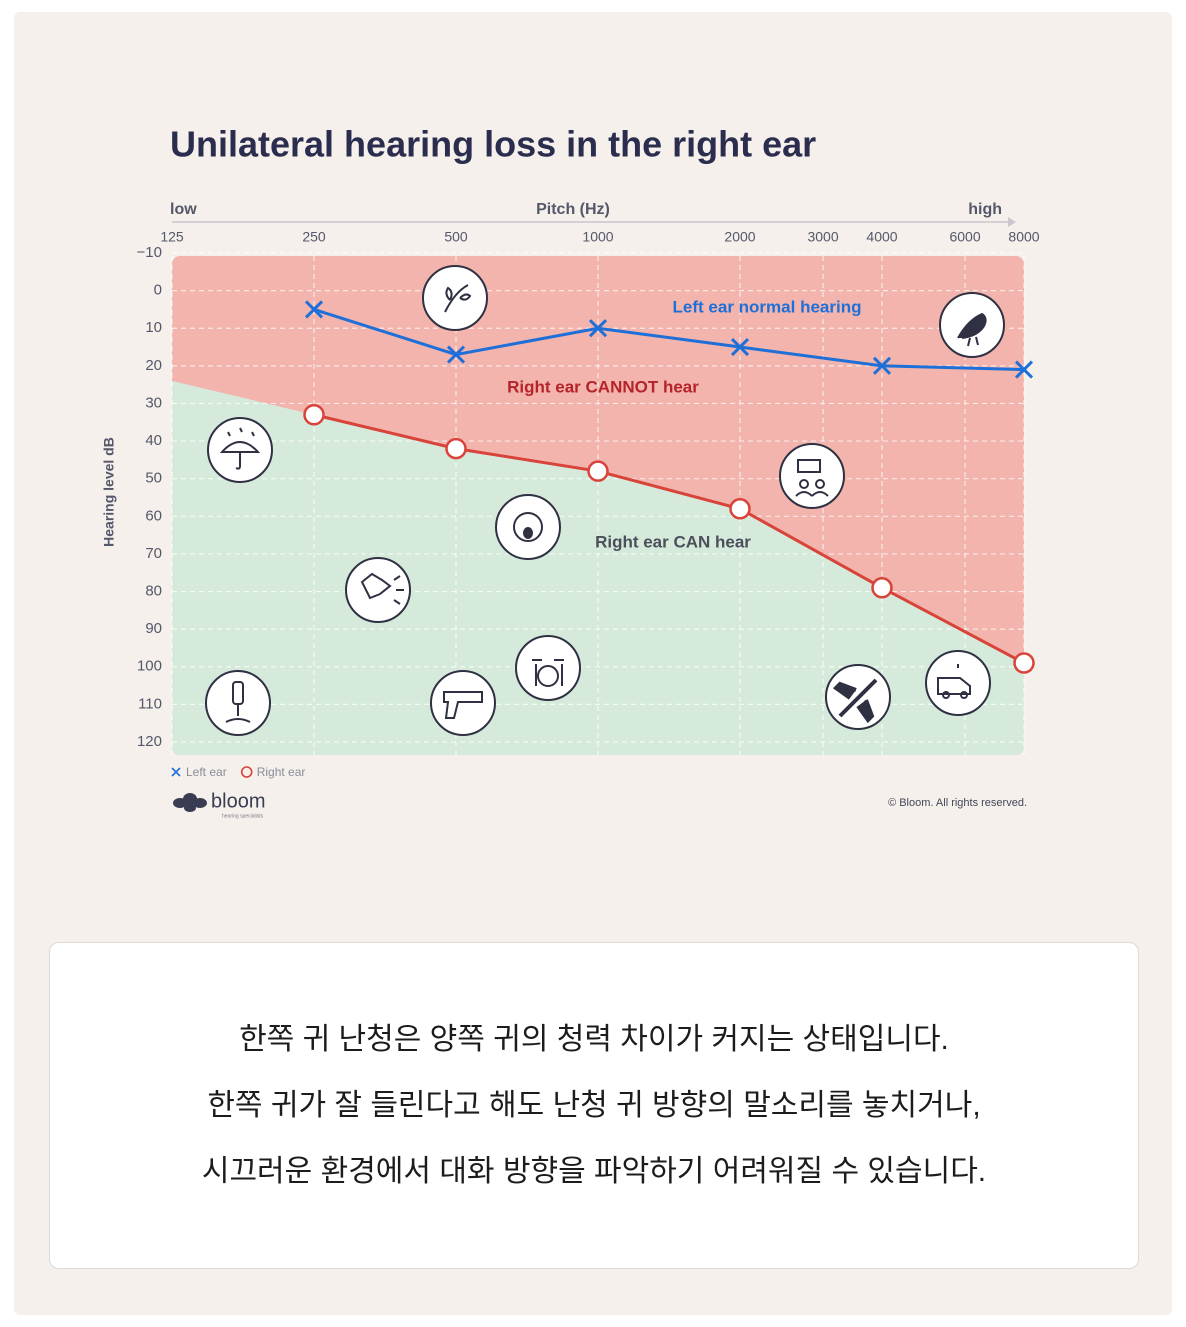 The height and width of the screenshot is (1327, 1186). Describe the element at coordinates (673, 541) in the screenshot. I see `annotation: Right ear CAN hear` at that location.